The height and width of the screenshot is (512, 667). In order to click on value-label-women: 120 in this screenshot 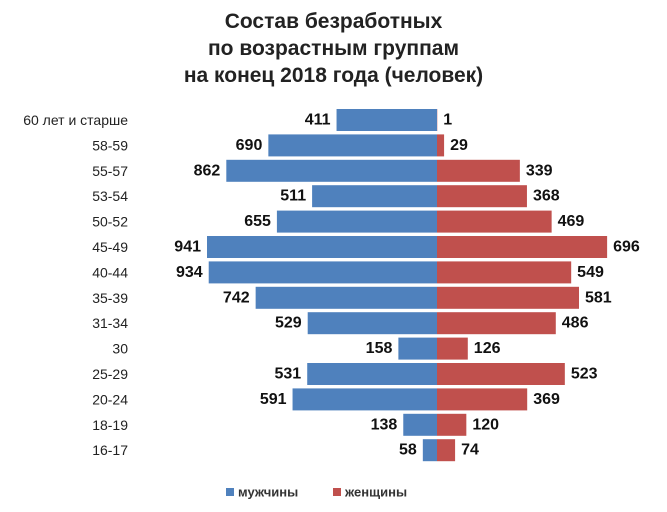, I will do `click(485, 424)`.